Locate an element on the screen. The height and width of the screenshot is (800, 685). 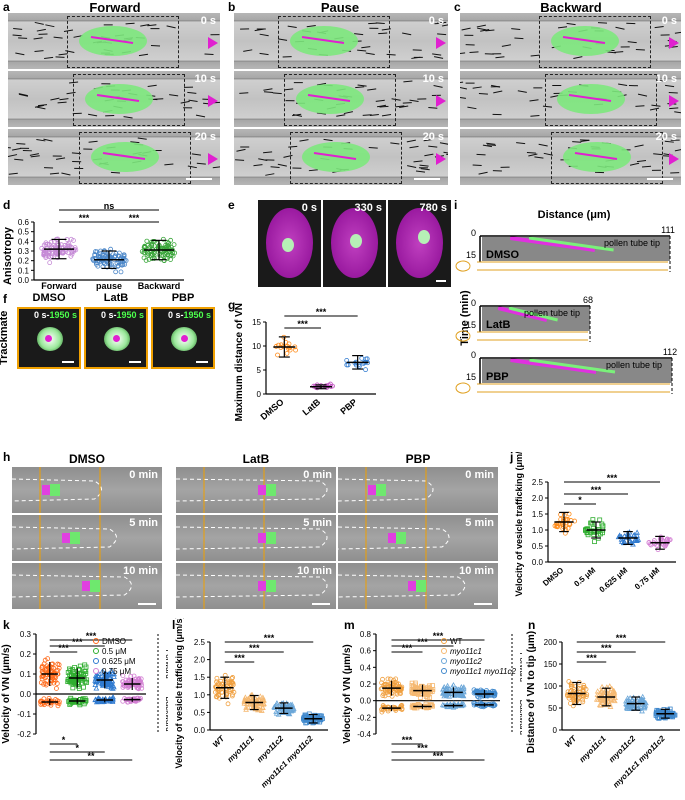
panel-e-frame: 780 s is located at coordinates (419, 243).